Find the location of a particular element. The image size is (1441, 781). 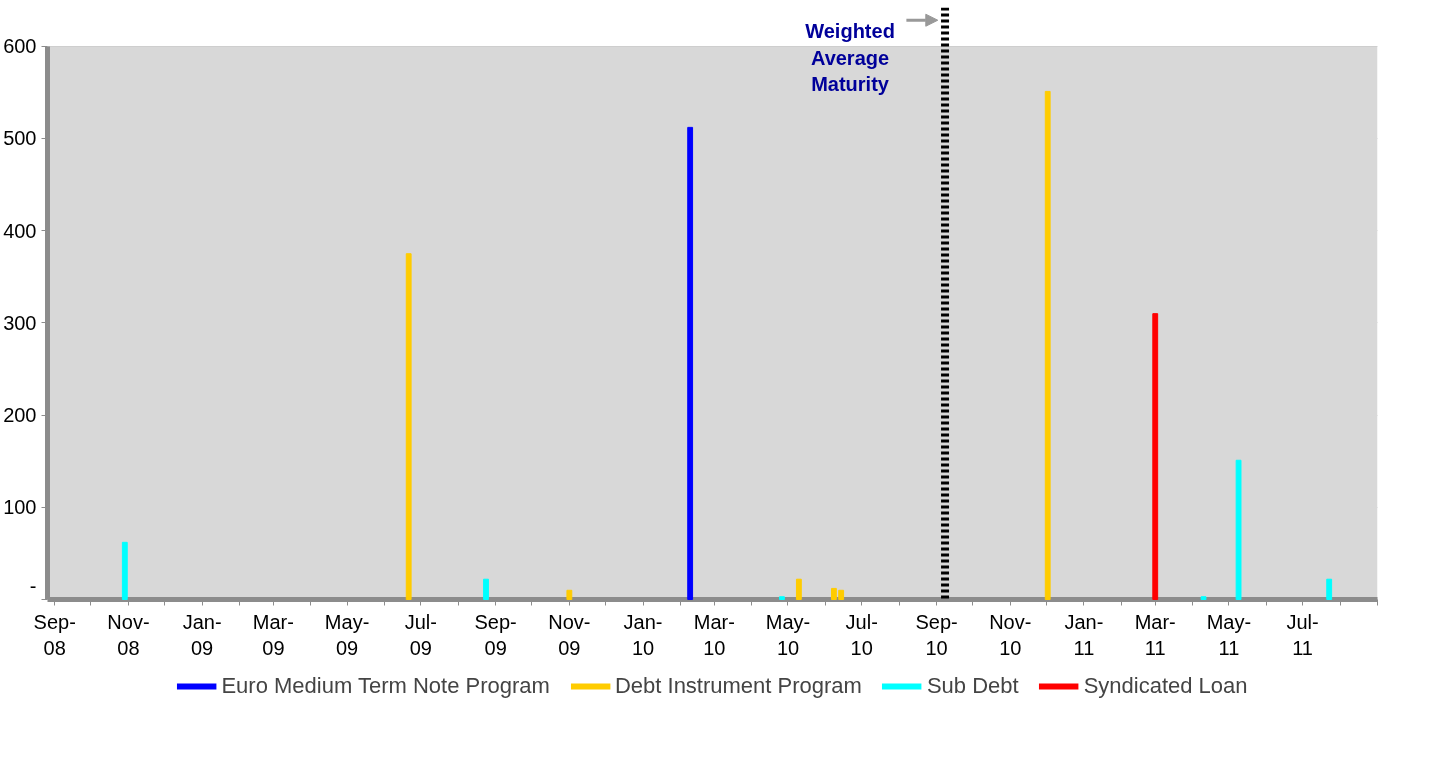

x-tick-label: Sep-08 is located at coordinates (54, 634).